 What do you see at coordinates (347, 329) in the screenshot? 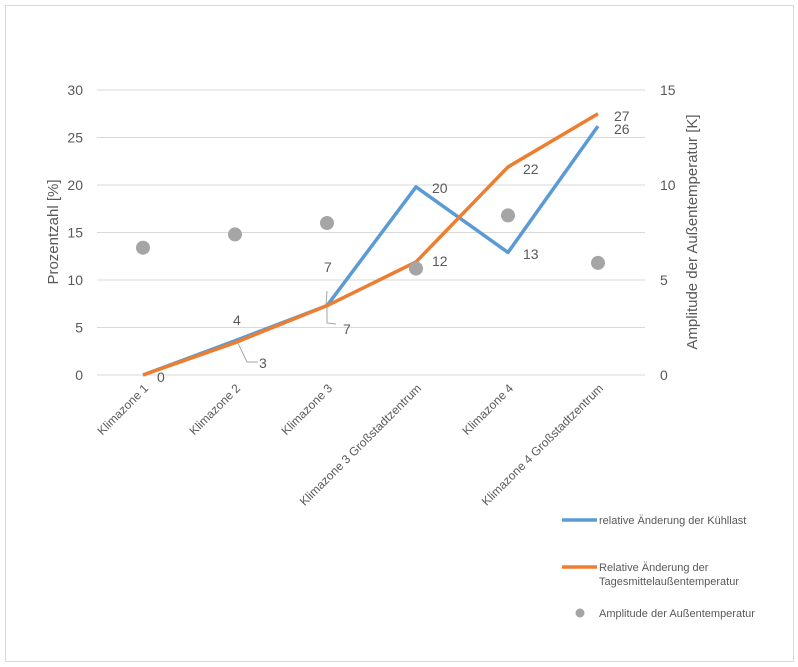
I see `data-label-tagesmittel: 7` at bounding box center [347, 329].